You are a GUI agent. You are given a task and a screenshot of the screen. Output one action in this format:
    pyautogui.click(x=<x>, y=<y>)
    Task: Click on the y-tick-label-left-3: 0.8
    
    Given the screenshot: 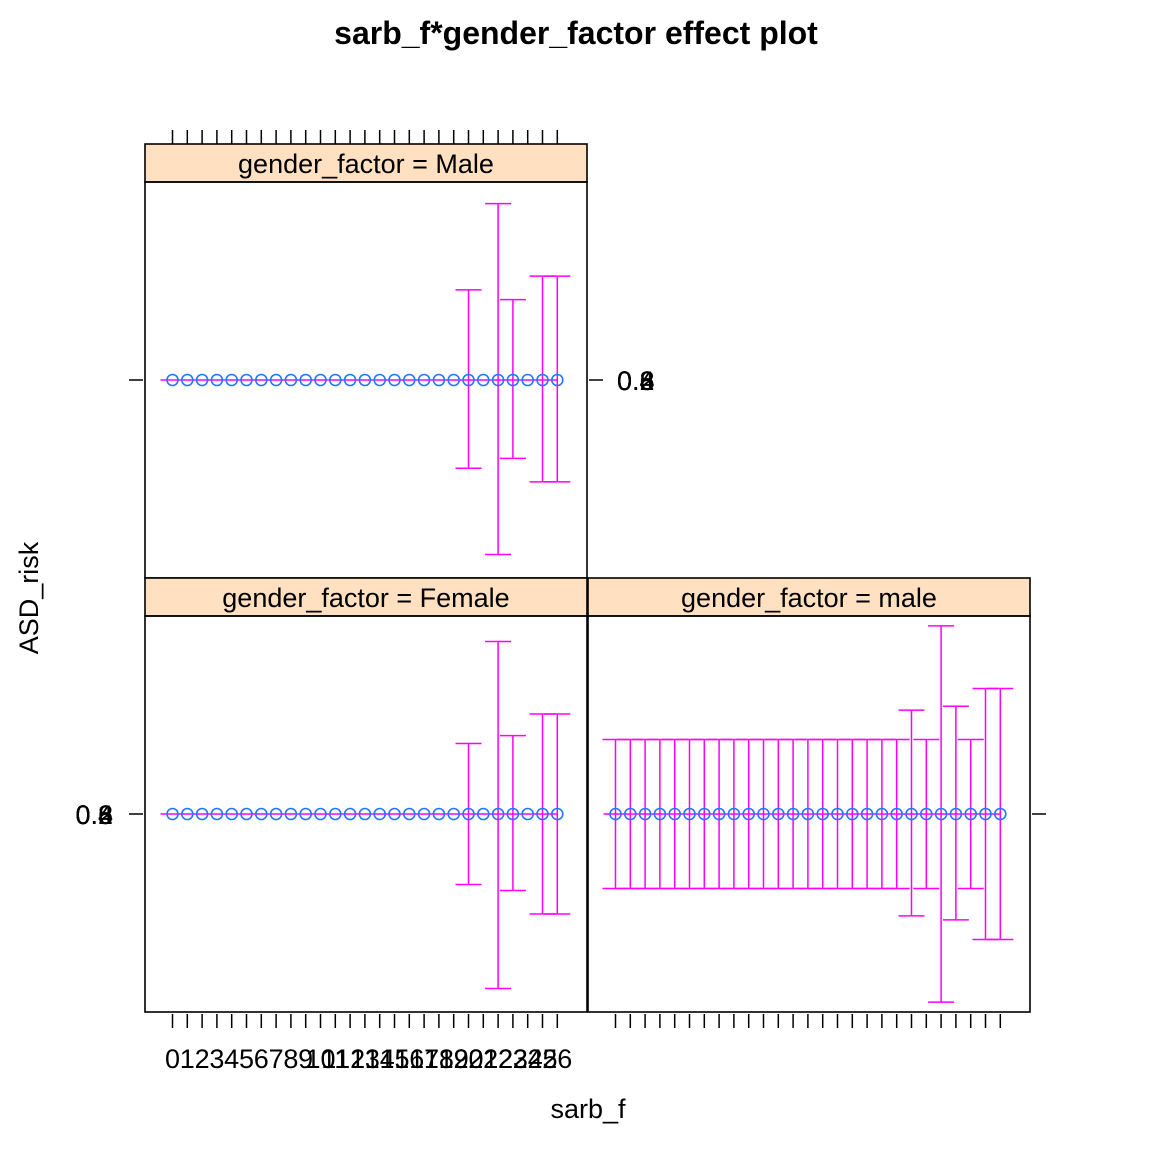 What is the action you would take?
    pyautogui.click(x=94, y=815)
    